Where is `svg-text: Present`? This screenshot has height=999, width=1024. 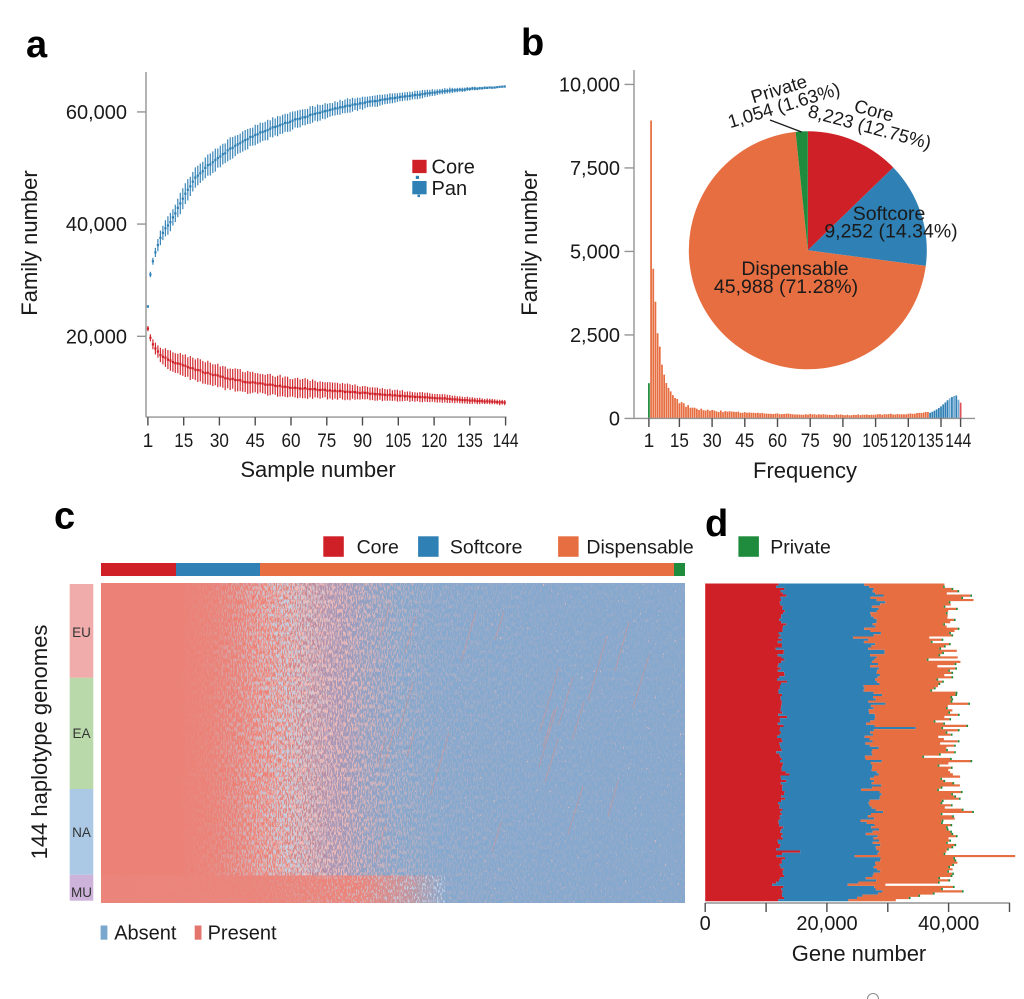
svg-text: Present is located at coordinates (242, 934).